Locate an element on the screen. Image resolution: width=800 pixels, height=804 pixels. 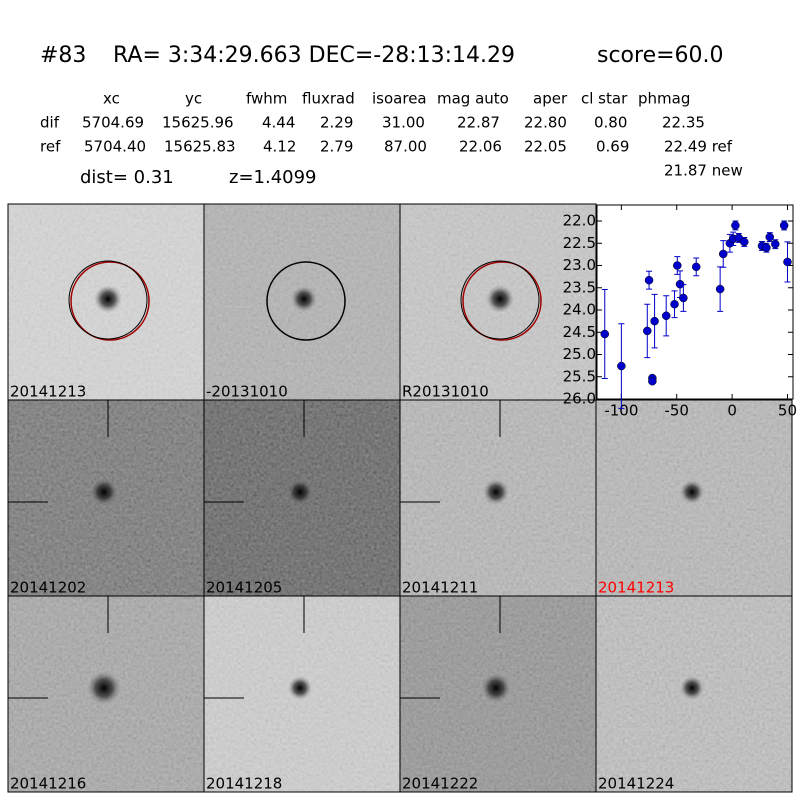
x-tick-label: -100 is located at coordinates (621, 411).